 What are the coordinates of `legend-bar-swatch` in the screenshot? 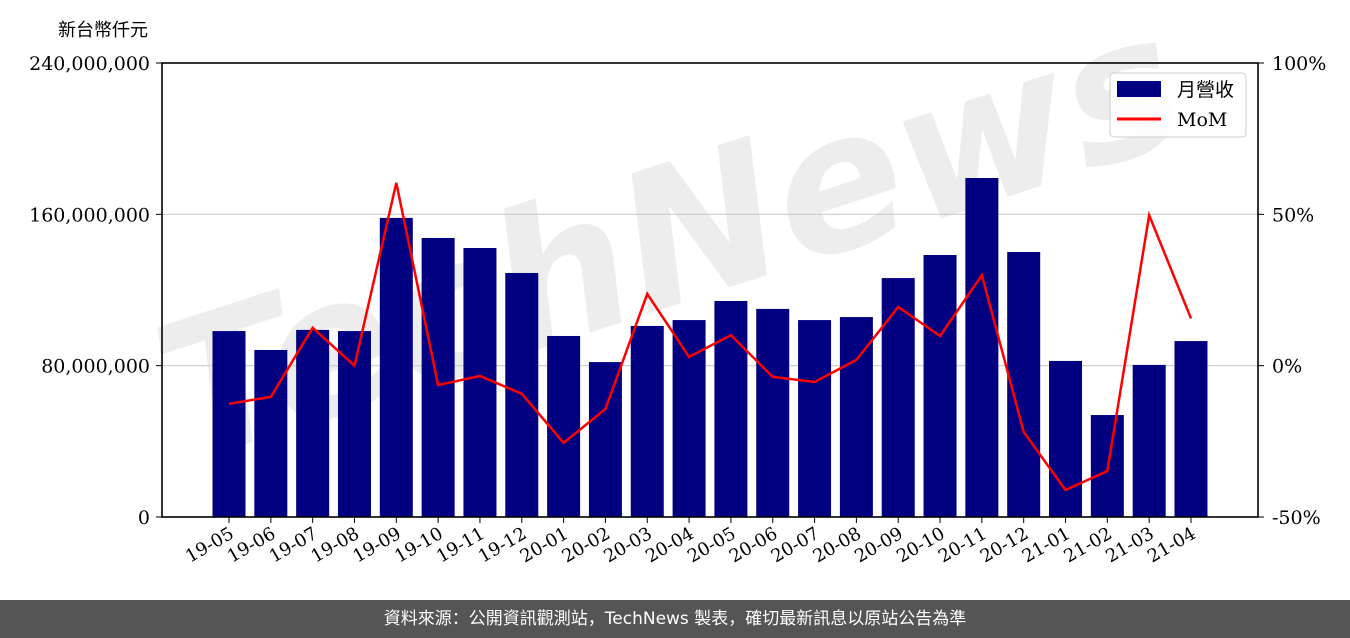 It's located at (1139, 89).